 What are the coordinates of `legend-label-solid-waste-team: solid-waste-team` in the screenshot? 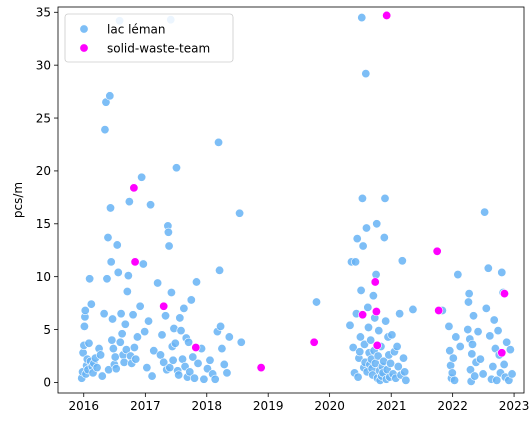 It's located at (158, 49).